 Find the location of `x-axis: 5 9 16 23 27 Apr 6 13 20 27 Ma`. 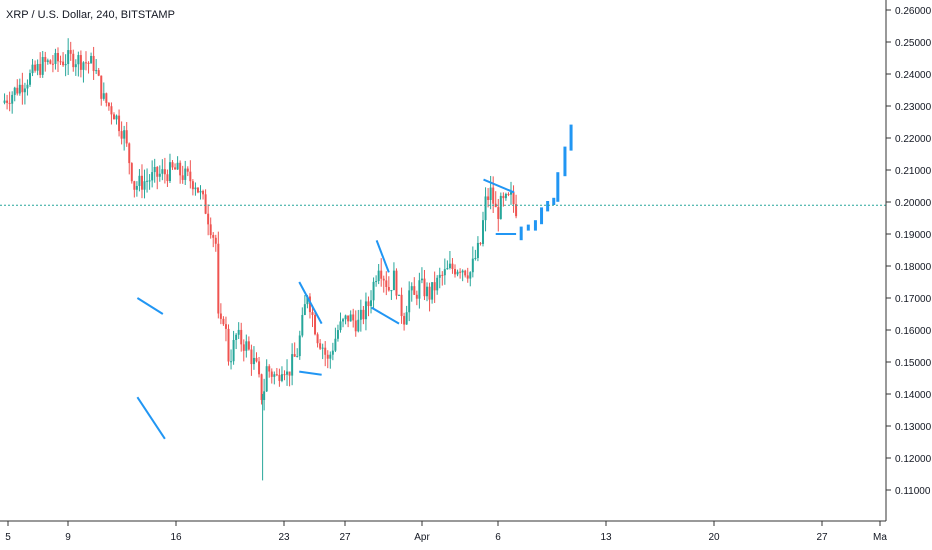

x-axis: 5 9 16 23 27 Apr 6 13 20 27 Ma is located at coordinates (446, 532).